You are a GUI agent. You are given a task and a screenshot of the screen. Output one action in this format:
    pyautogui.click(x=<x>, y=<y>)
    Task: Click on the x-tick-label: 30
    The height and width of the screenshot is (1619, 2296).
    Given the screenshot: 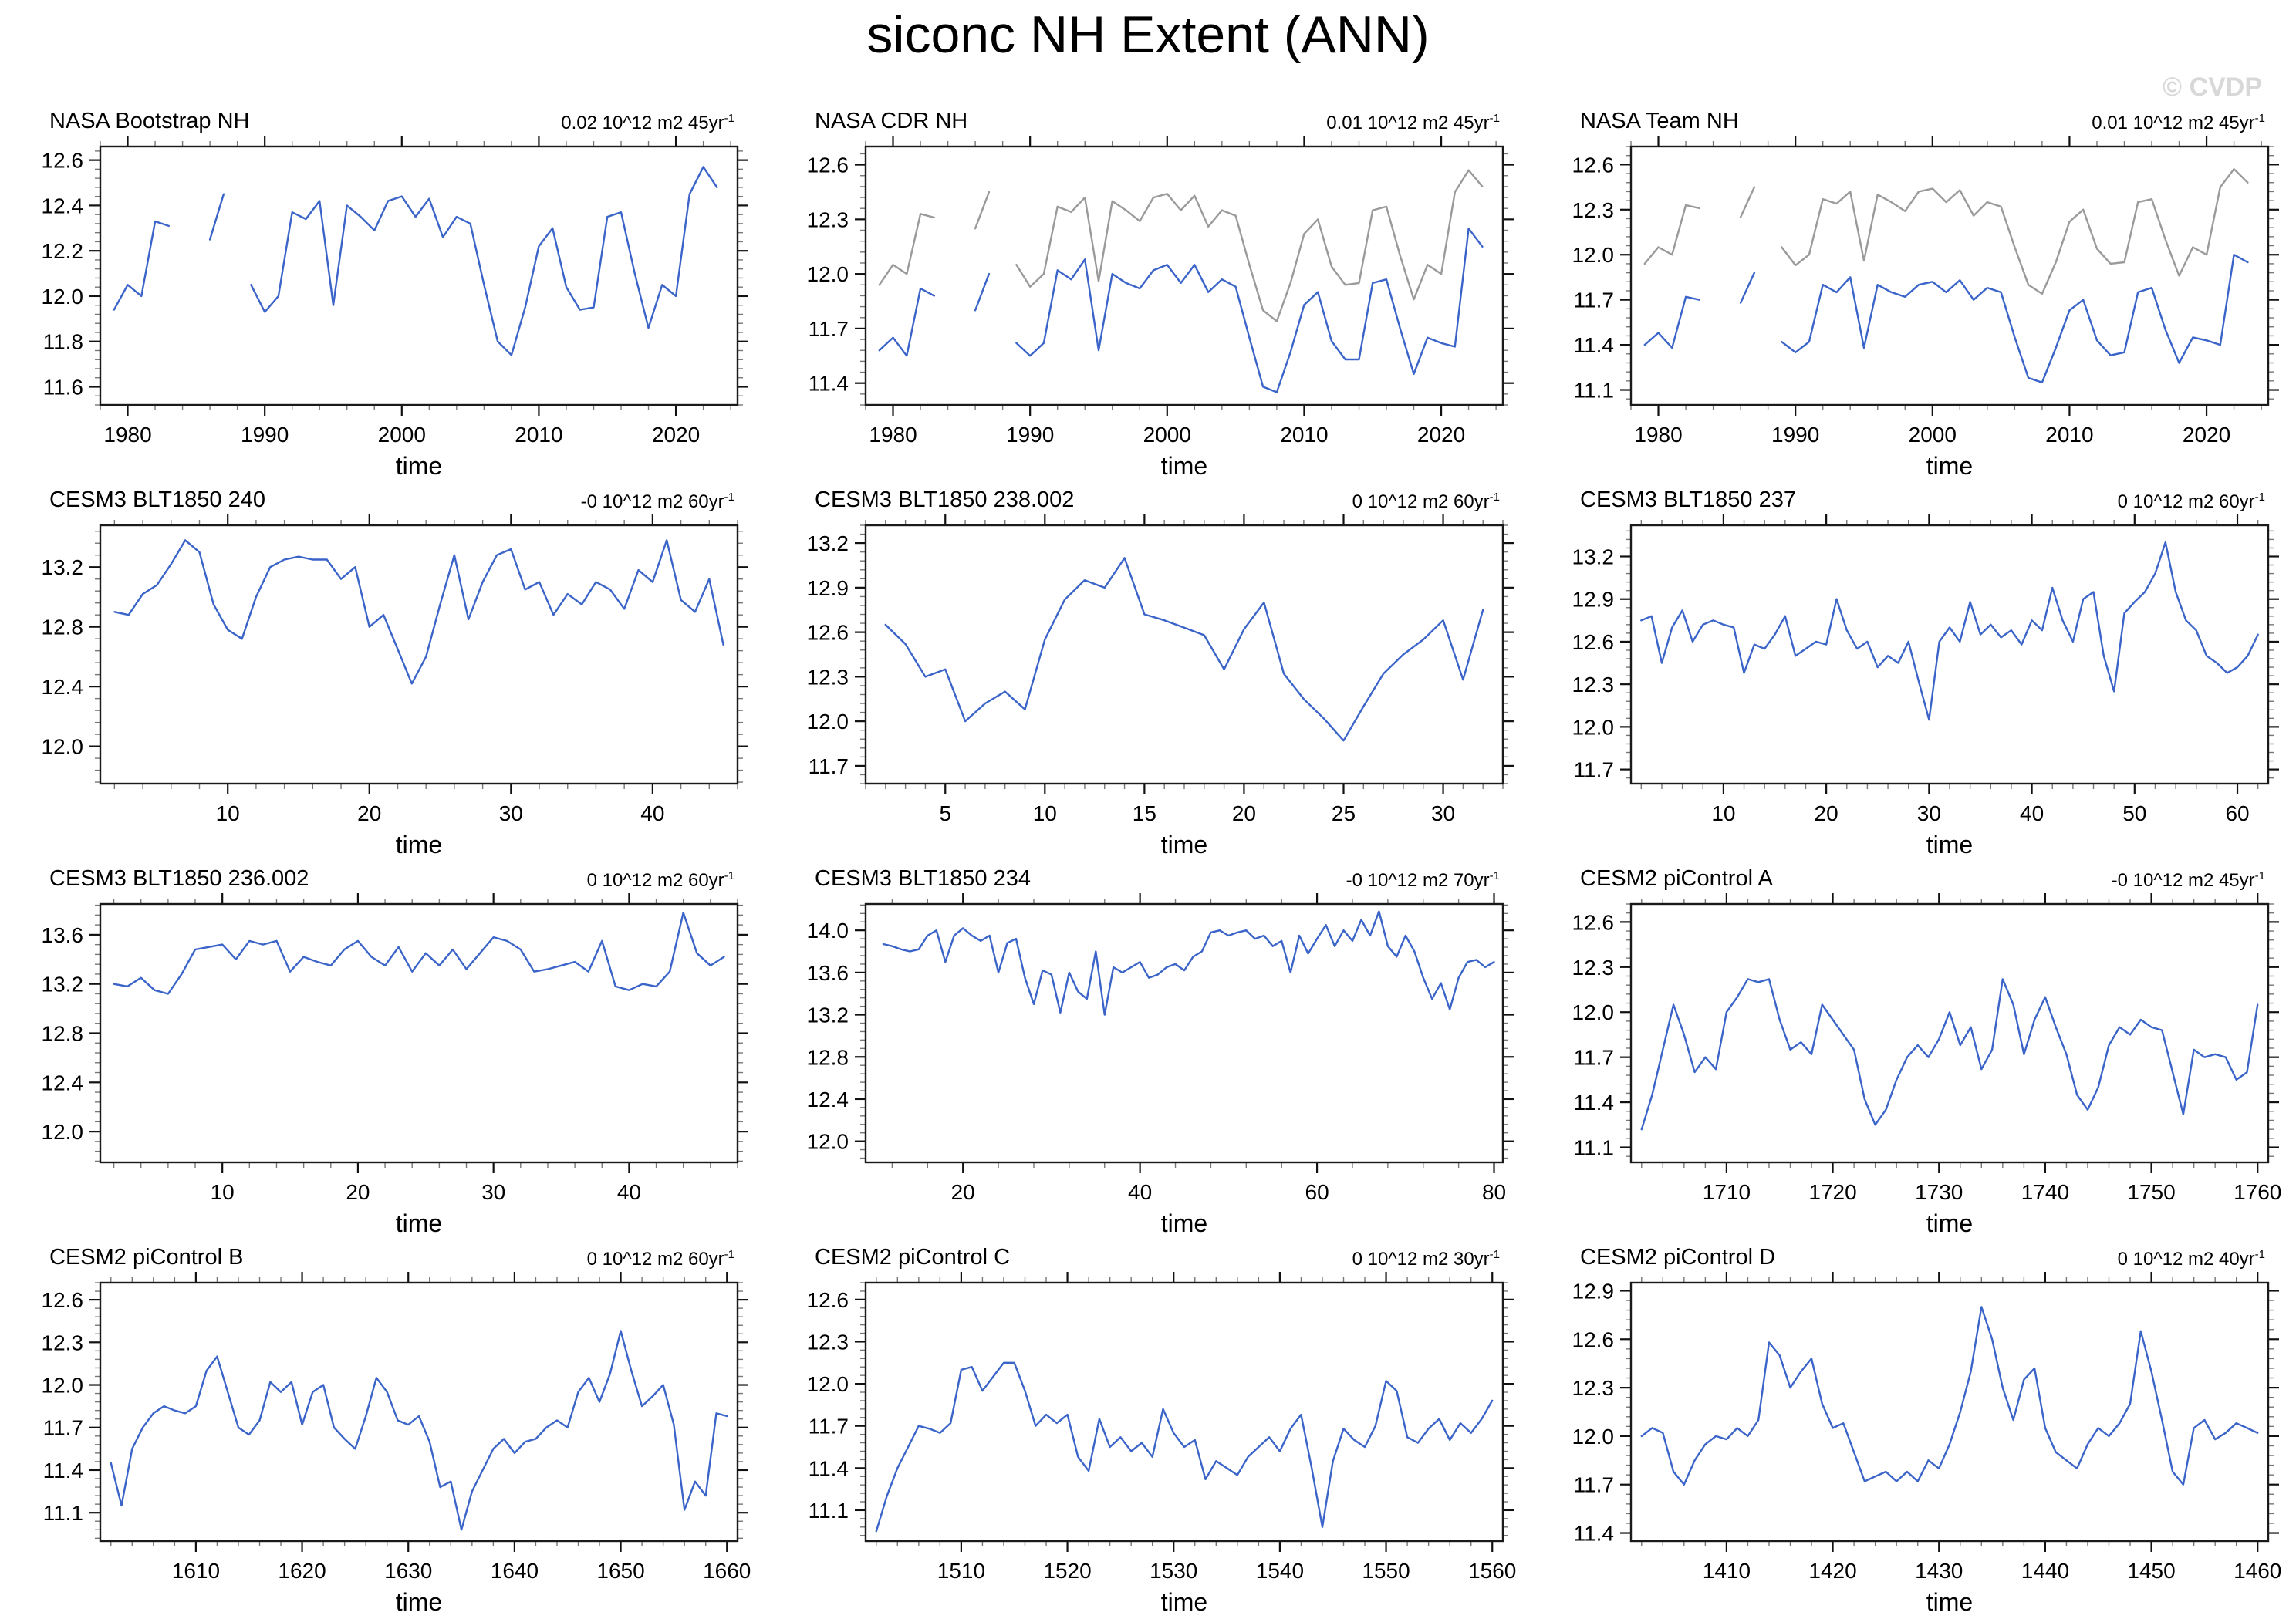 What is the action you would take?
    pyautogui.click(x=1443, y=813)
    